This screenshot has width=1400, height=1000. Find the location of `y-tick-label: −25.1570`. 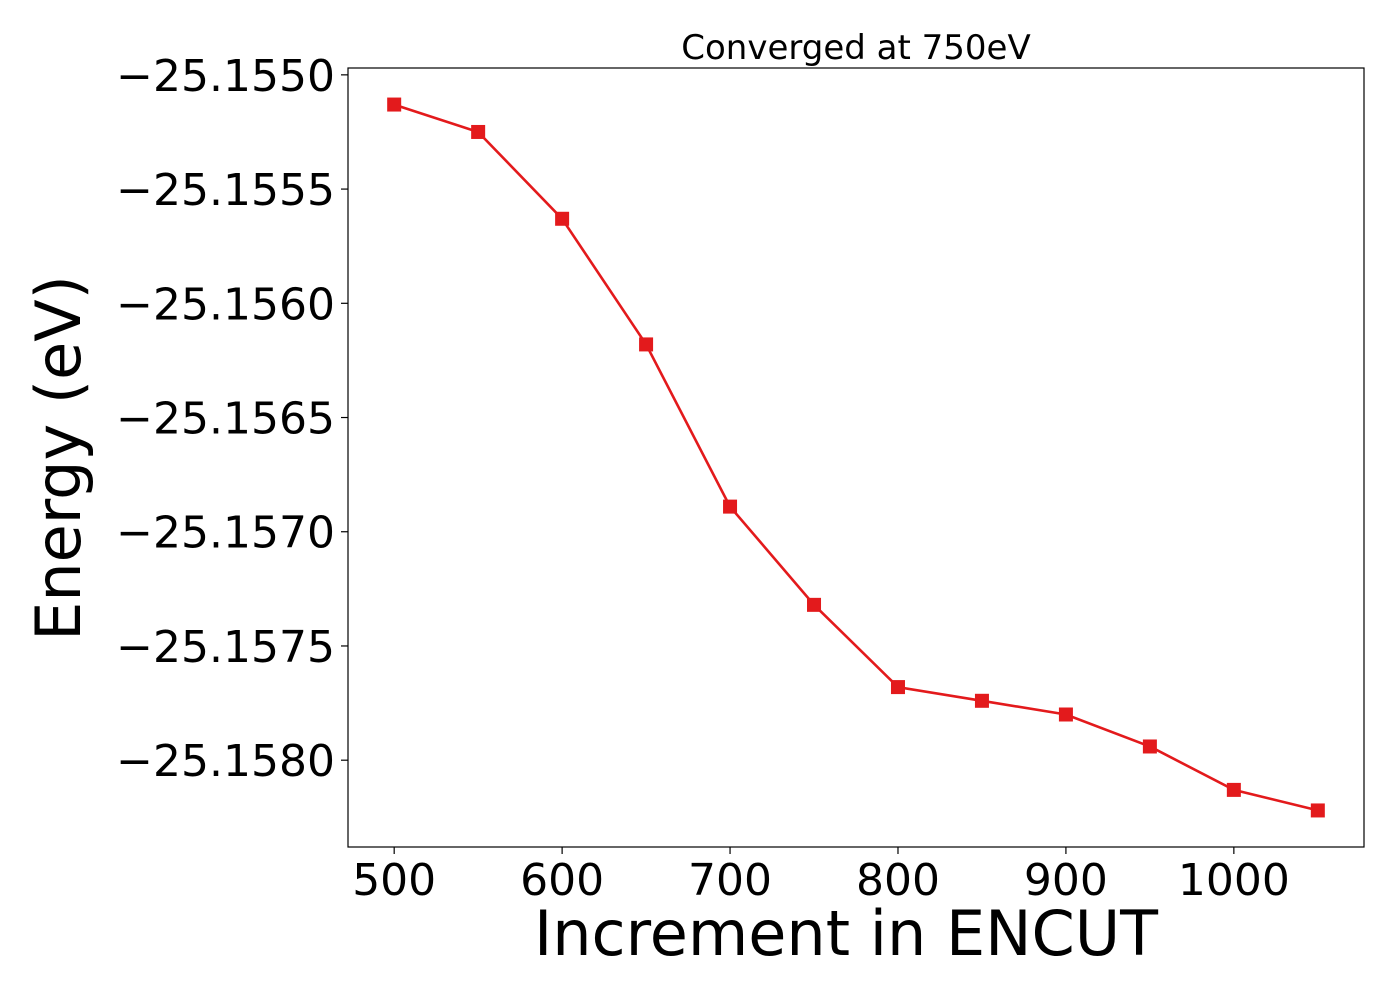

y-tick-label: −25.1570 is located at coordinates (225, 533).